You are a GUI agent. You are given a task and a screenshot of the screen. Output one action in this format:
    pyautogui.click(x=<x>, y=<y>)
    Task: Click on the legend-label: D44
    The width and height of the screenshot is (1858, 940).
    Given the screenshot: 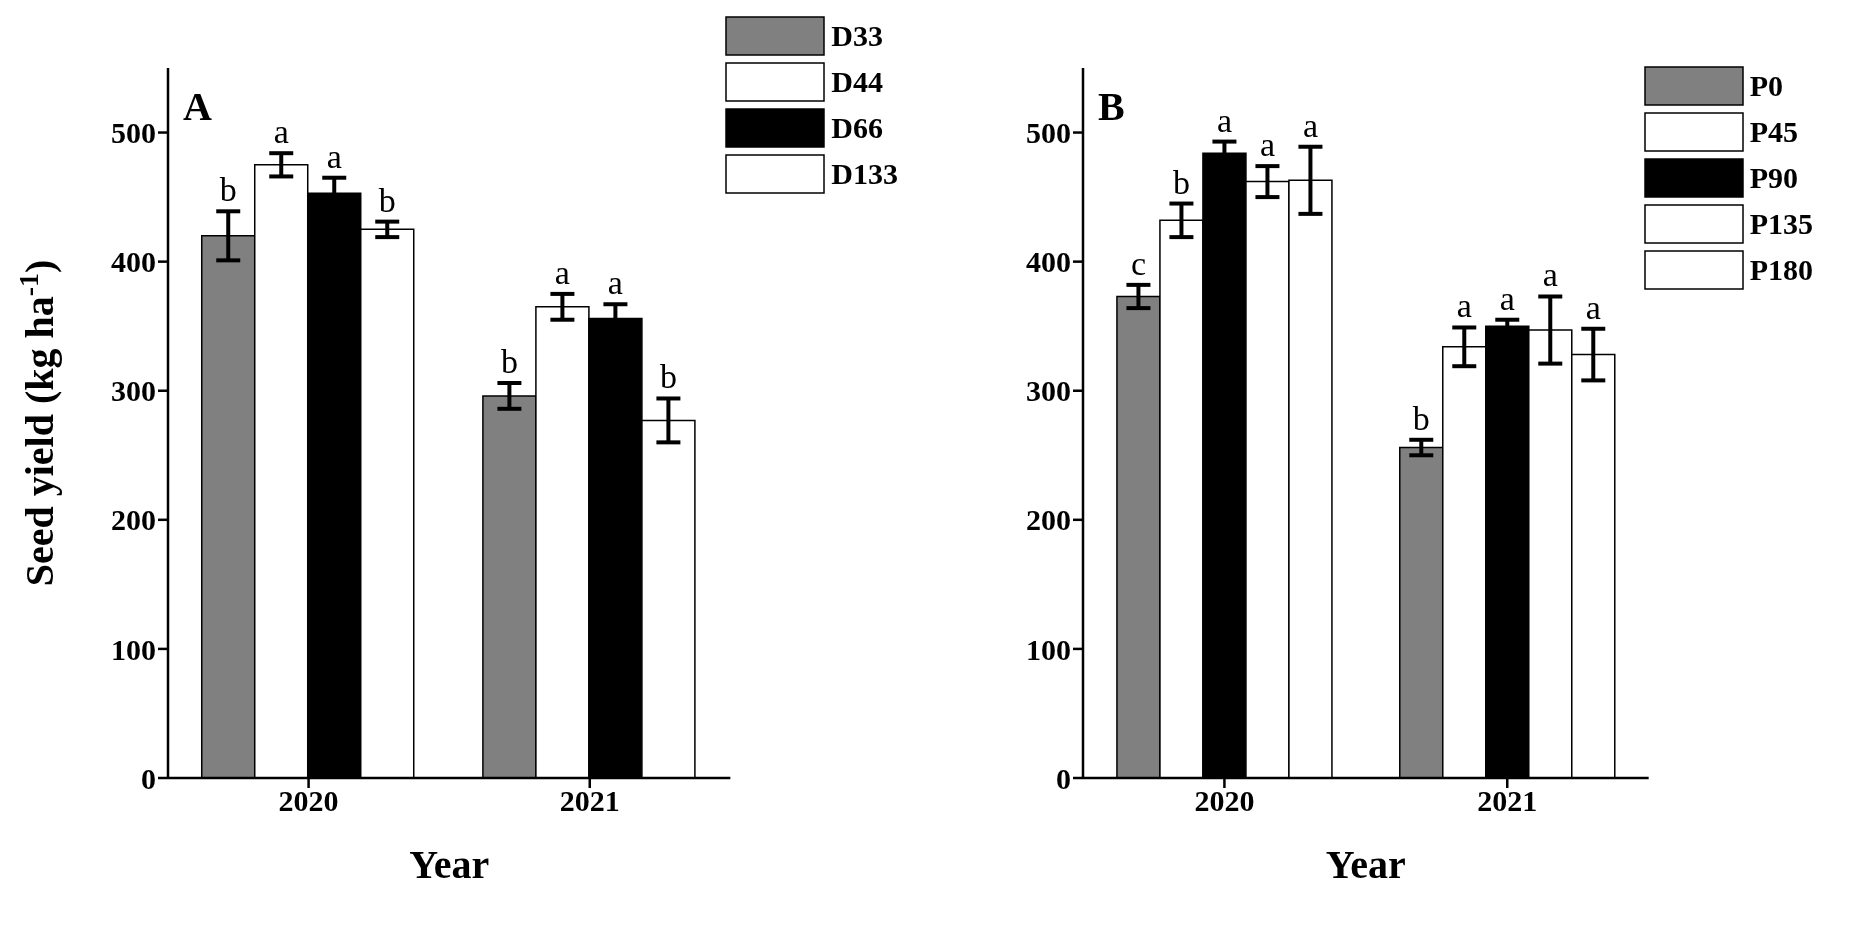 What is the action you would take?
    pyautogui.click(x=857, y=82)
    